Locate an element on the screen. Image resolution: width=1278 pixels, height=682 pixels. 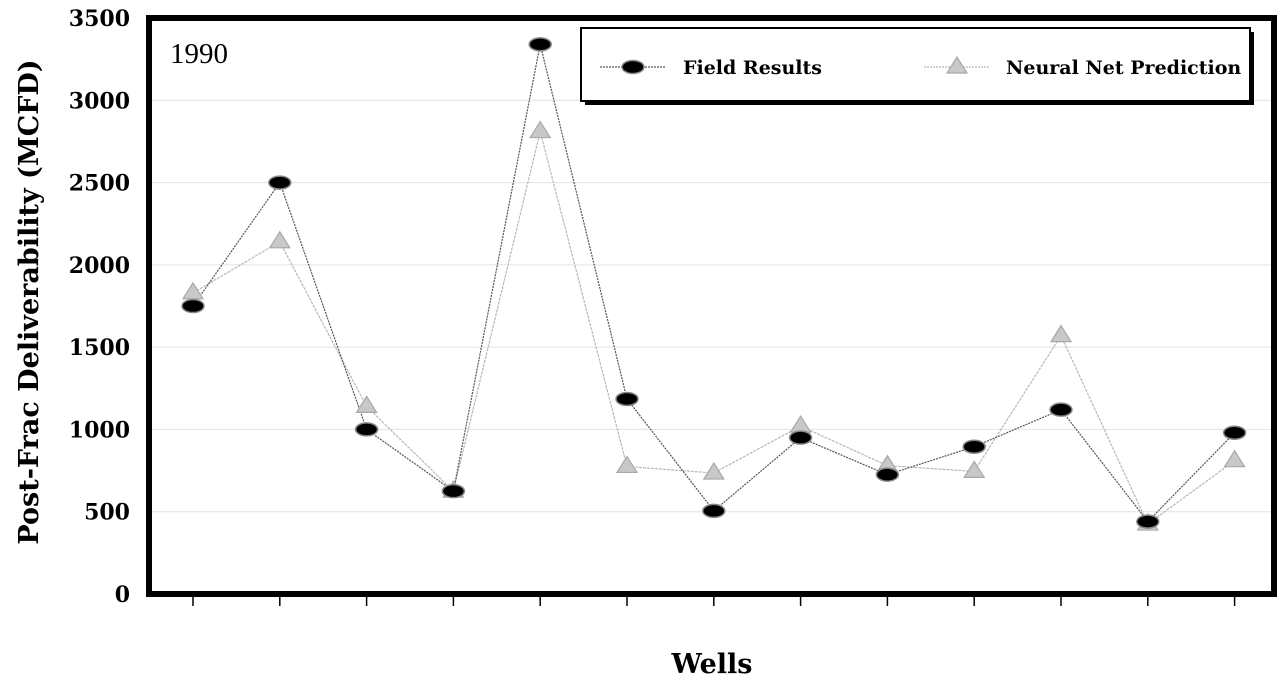
legend-box is located at coordinates (915, 64).